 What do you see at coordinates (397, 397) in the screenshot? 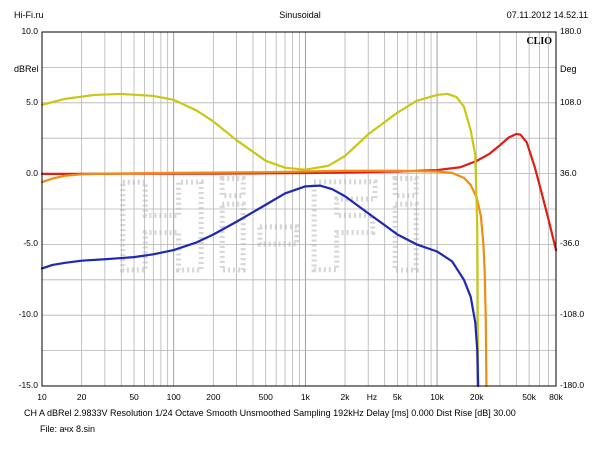
I see `x-tick-label: 5k` at bounding box center [397, 397].